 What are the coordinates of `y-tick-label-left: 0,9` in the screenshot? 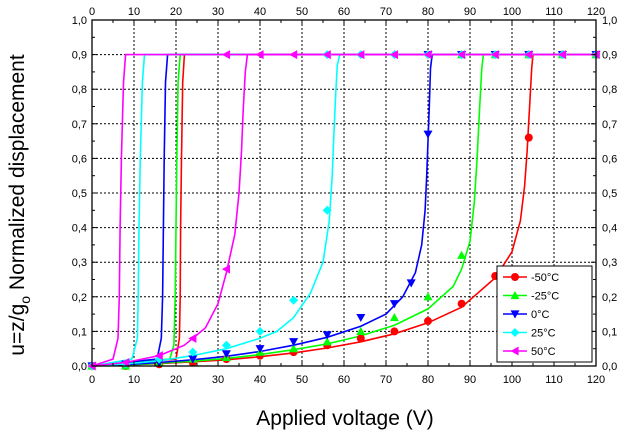 It's located at (79, 56).